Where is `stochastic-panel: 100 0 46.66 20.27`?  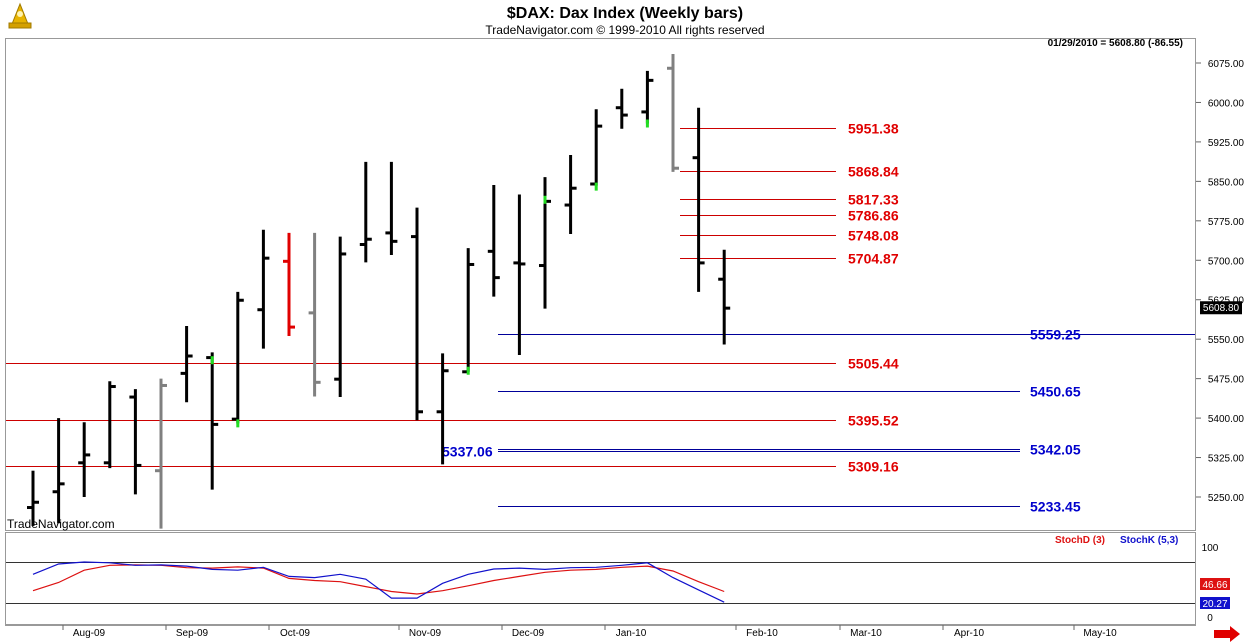
stochastic-panel: 100 0 46.66 20.27 is located at coordinates (618, 583).